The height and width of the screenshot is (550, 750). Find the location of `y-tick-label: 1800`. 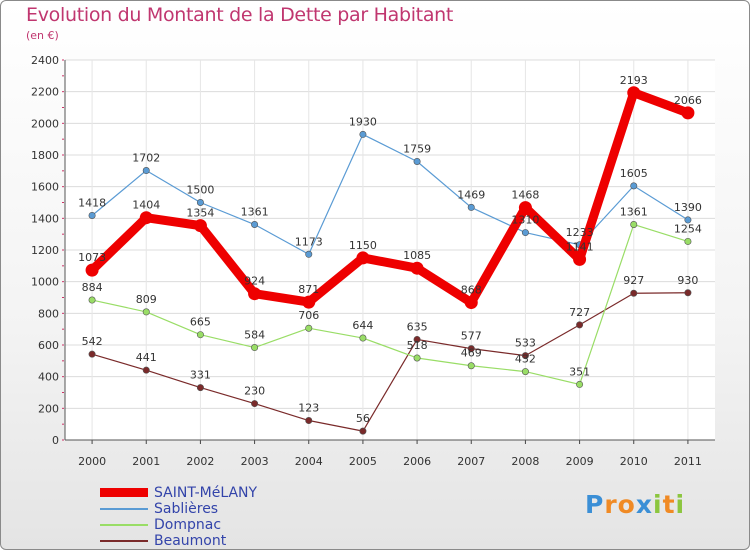

y-tick-label: 1800 is located at coordinates (45, 155).